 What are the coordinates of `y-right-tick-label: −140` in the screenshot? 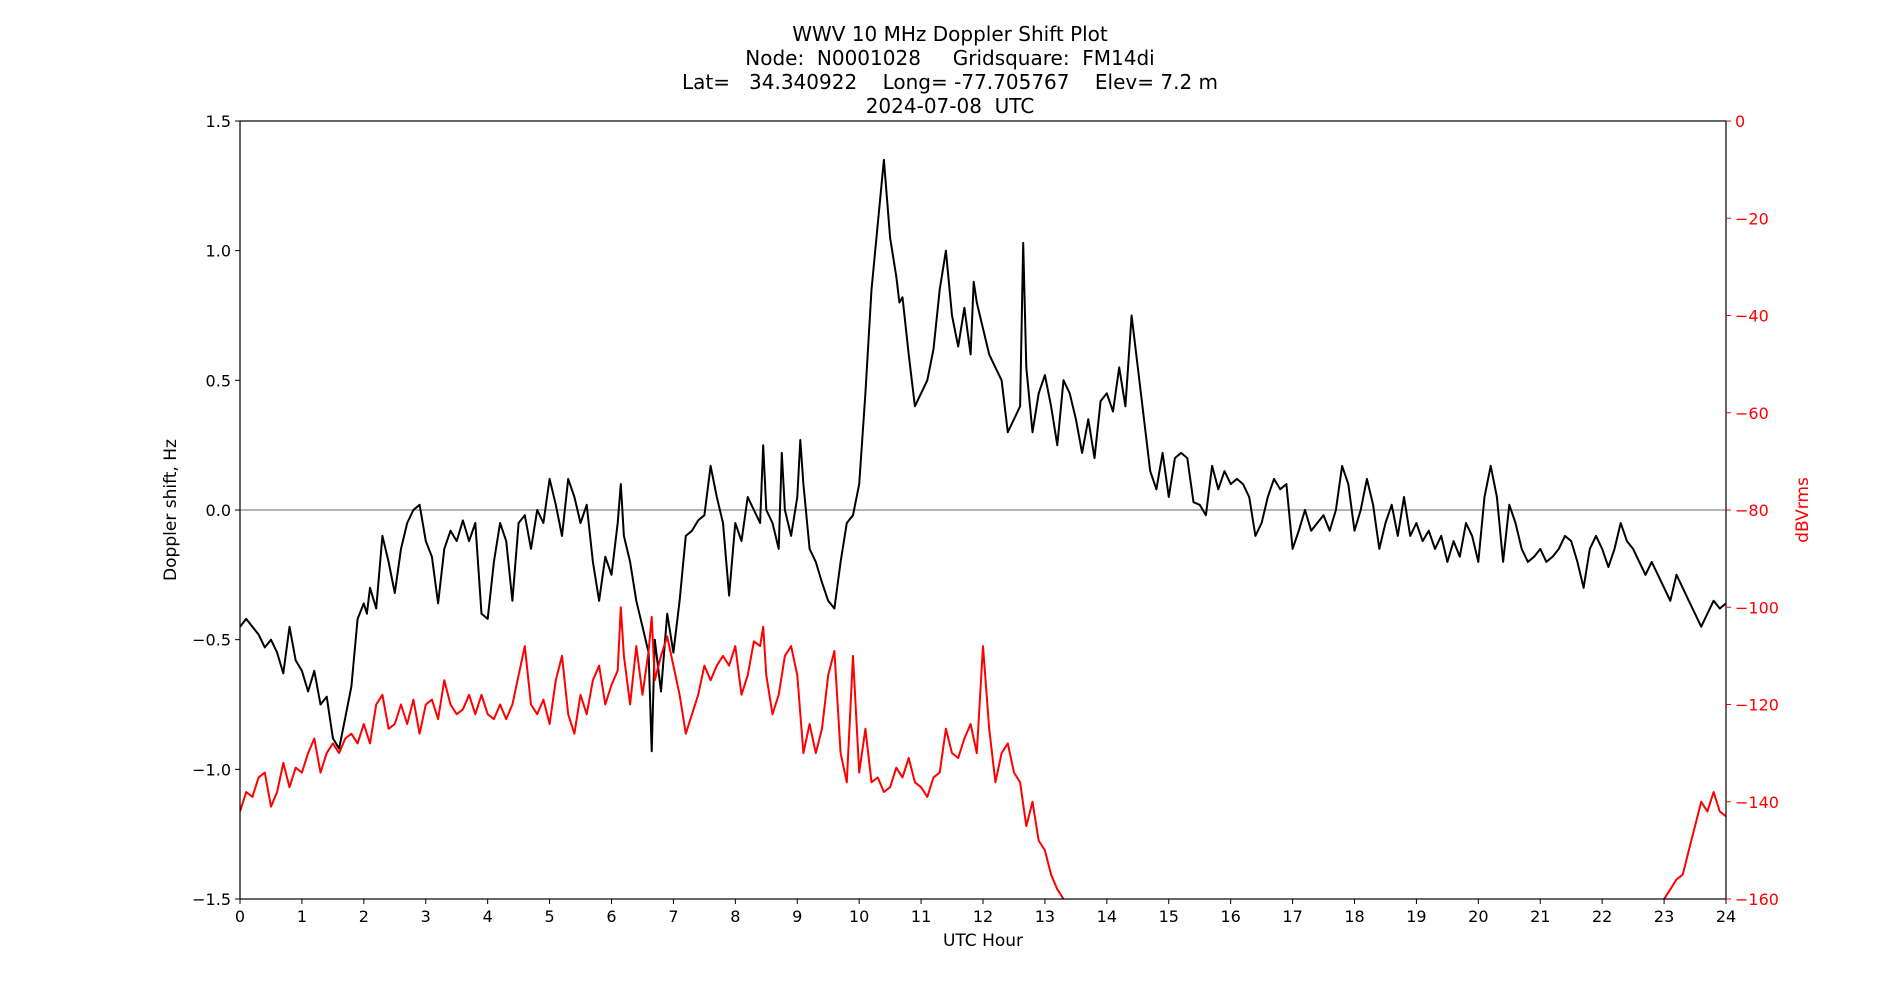 It's located at (1757, 802).